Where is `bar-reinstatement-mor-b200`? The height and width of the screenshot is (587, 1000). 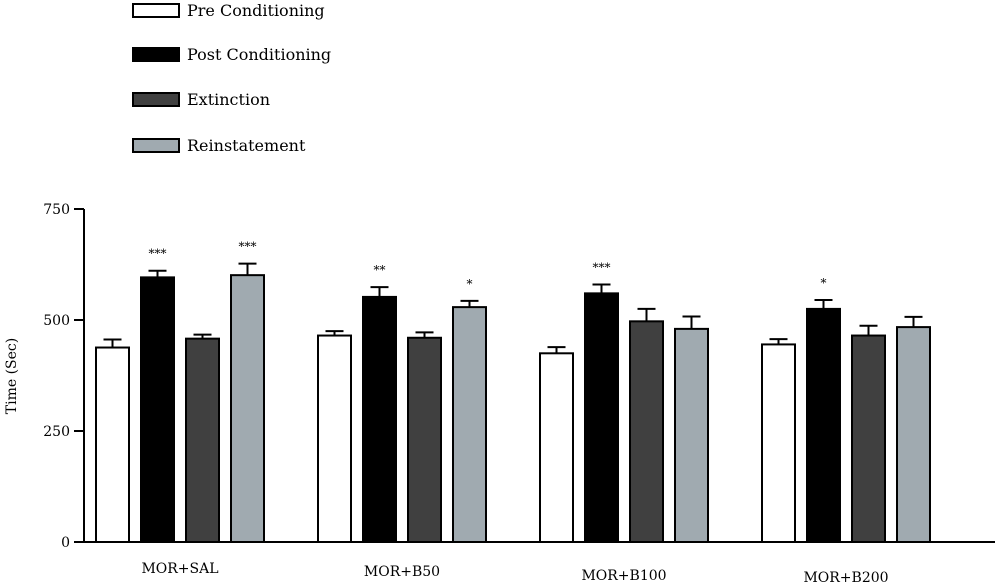
bar-reinstatement-mor-b200 is located at coordinates (913, 434).